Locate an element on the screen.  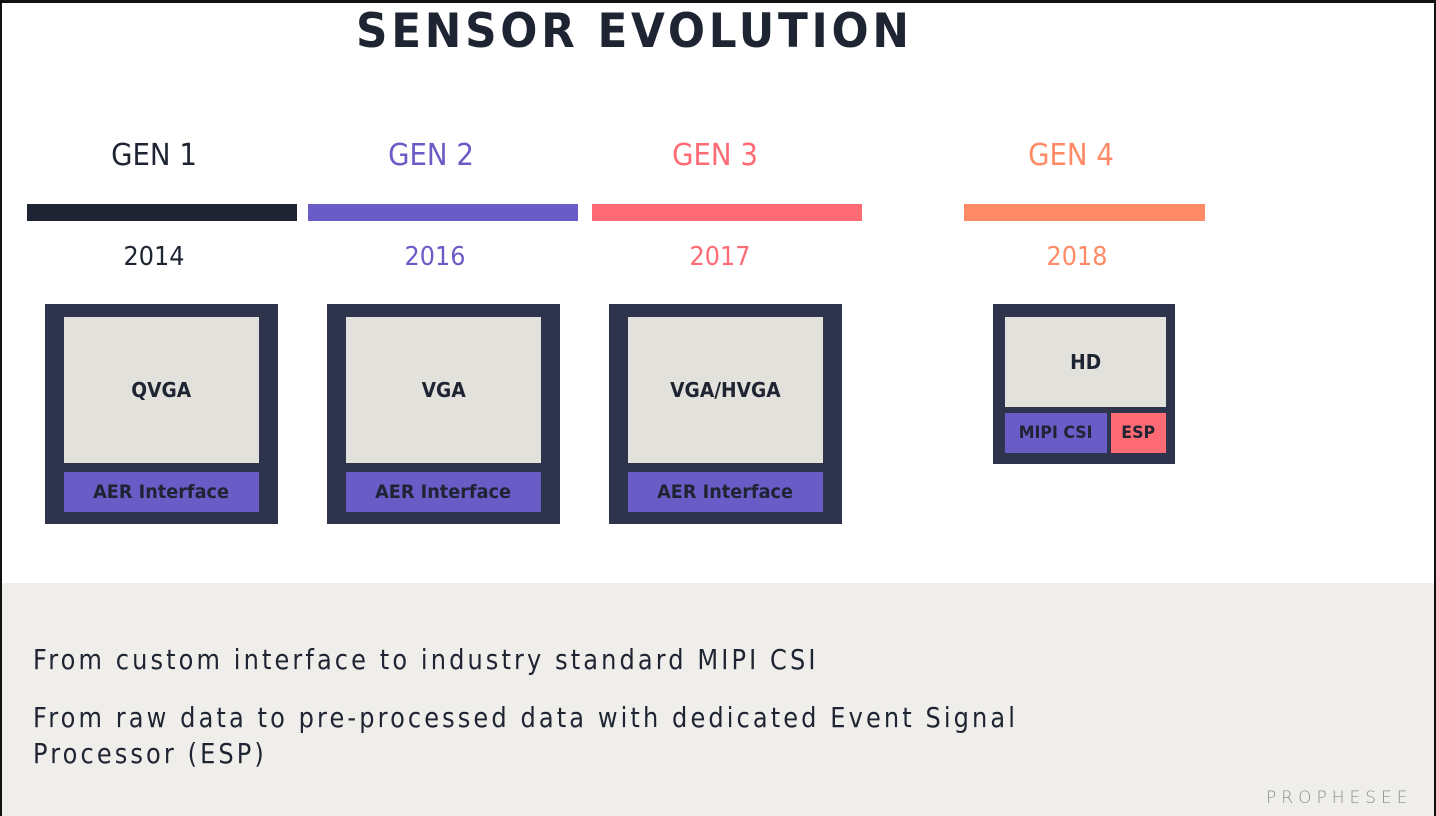
gen-1-interface-block: AER Interface is located at coordinates (161, 492).